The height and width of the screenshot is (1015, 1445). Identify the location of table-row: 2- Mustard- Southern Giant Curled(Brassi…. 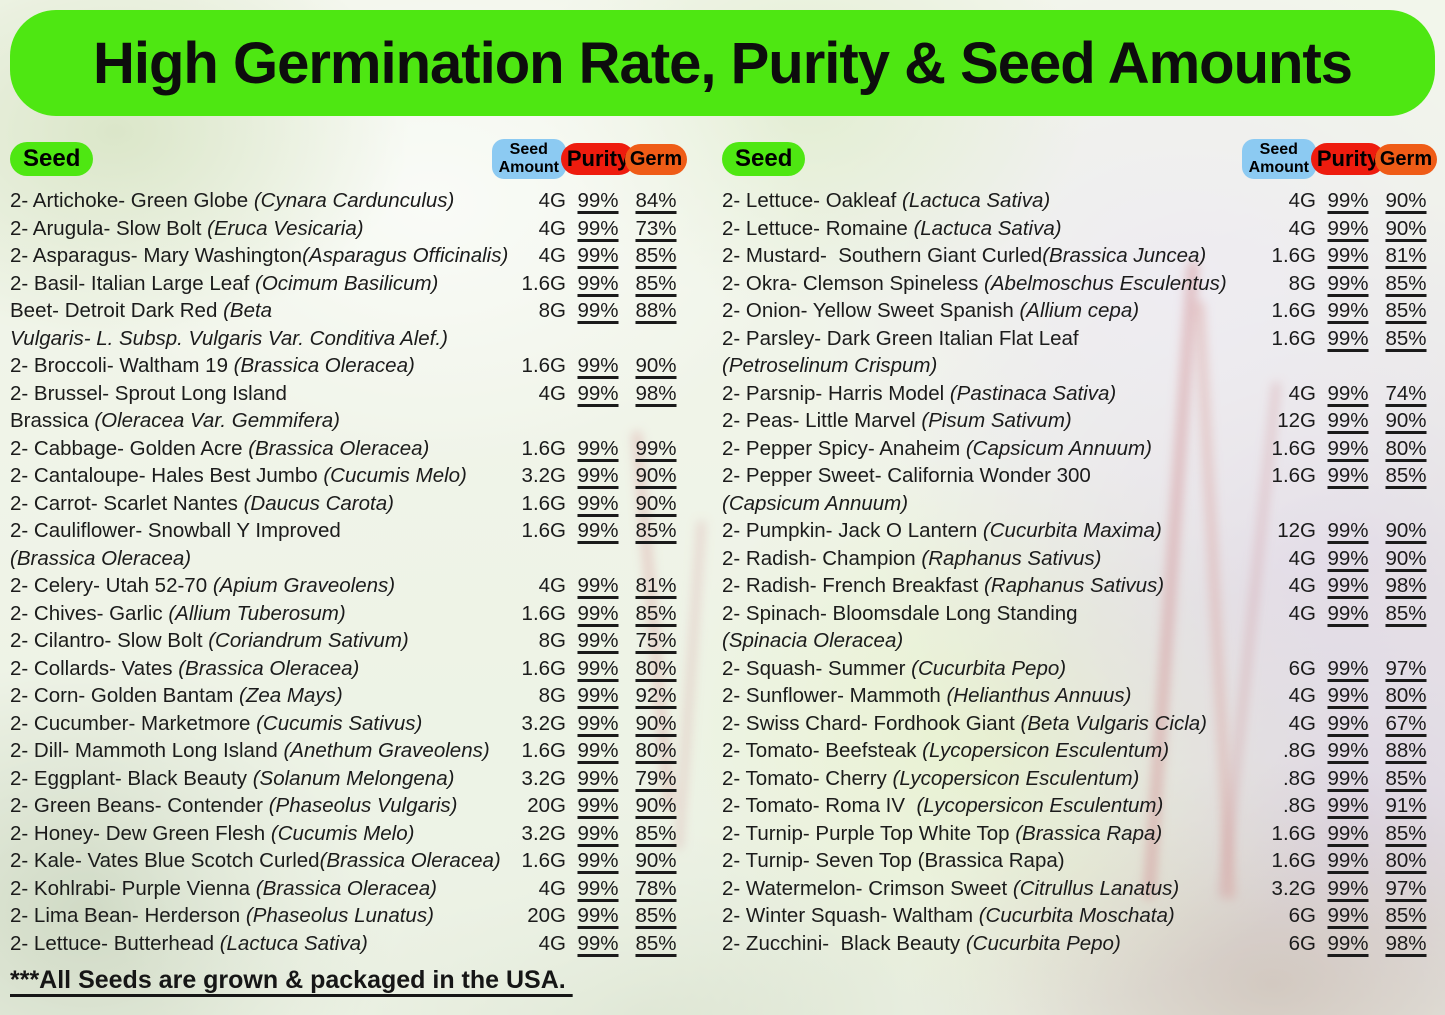
(1077, 256).